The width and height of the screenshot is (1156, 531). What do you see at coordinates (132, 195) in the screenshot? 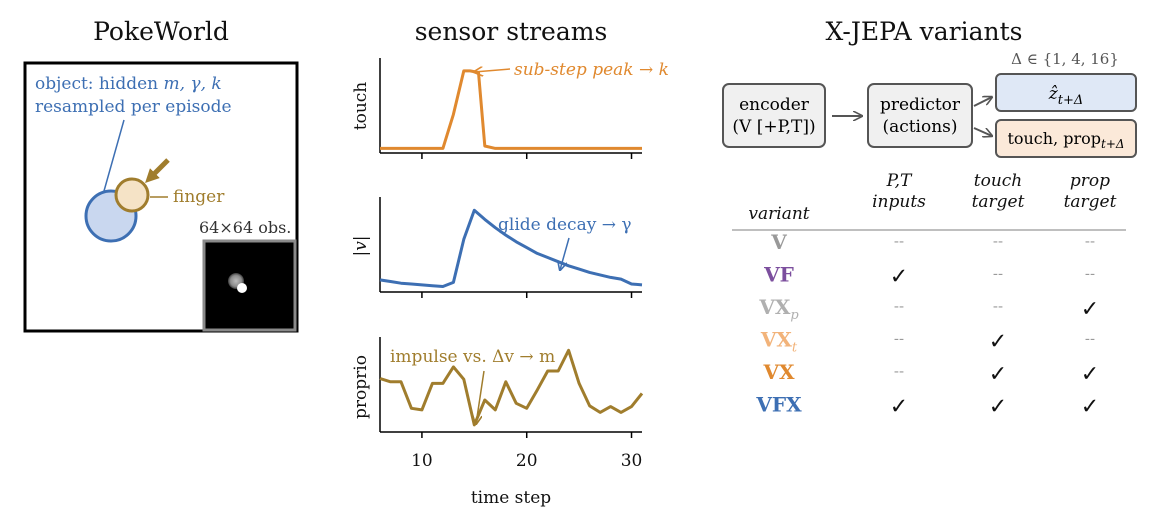
I see `finger-disc` at bounding box center [132, 195].